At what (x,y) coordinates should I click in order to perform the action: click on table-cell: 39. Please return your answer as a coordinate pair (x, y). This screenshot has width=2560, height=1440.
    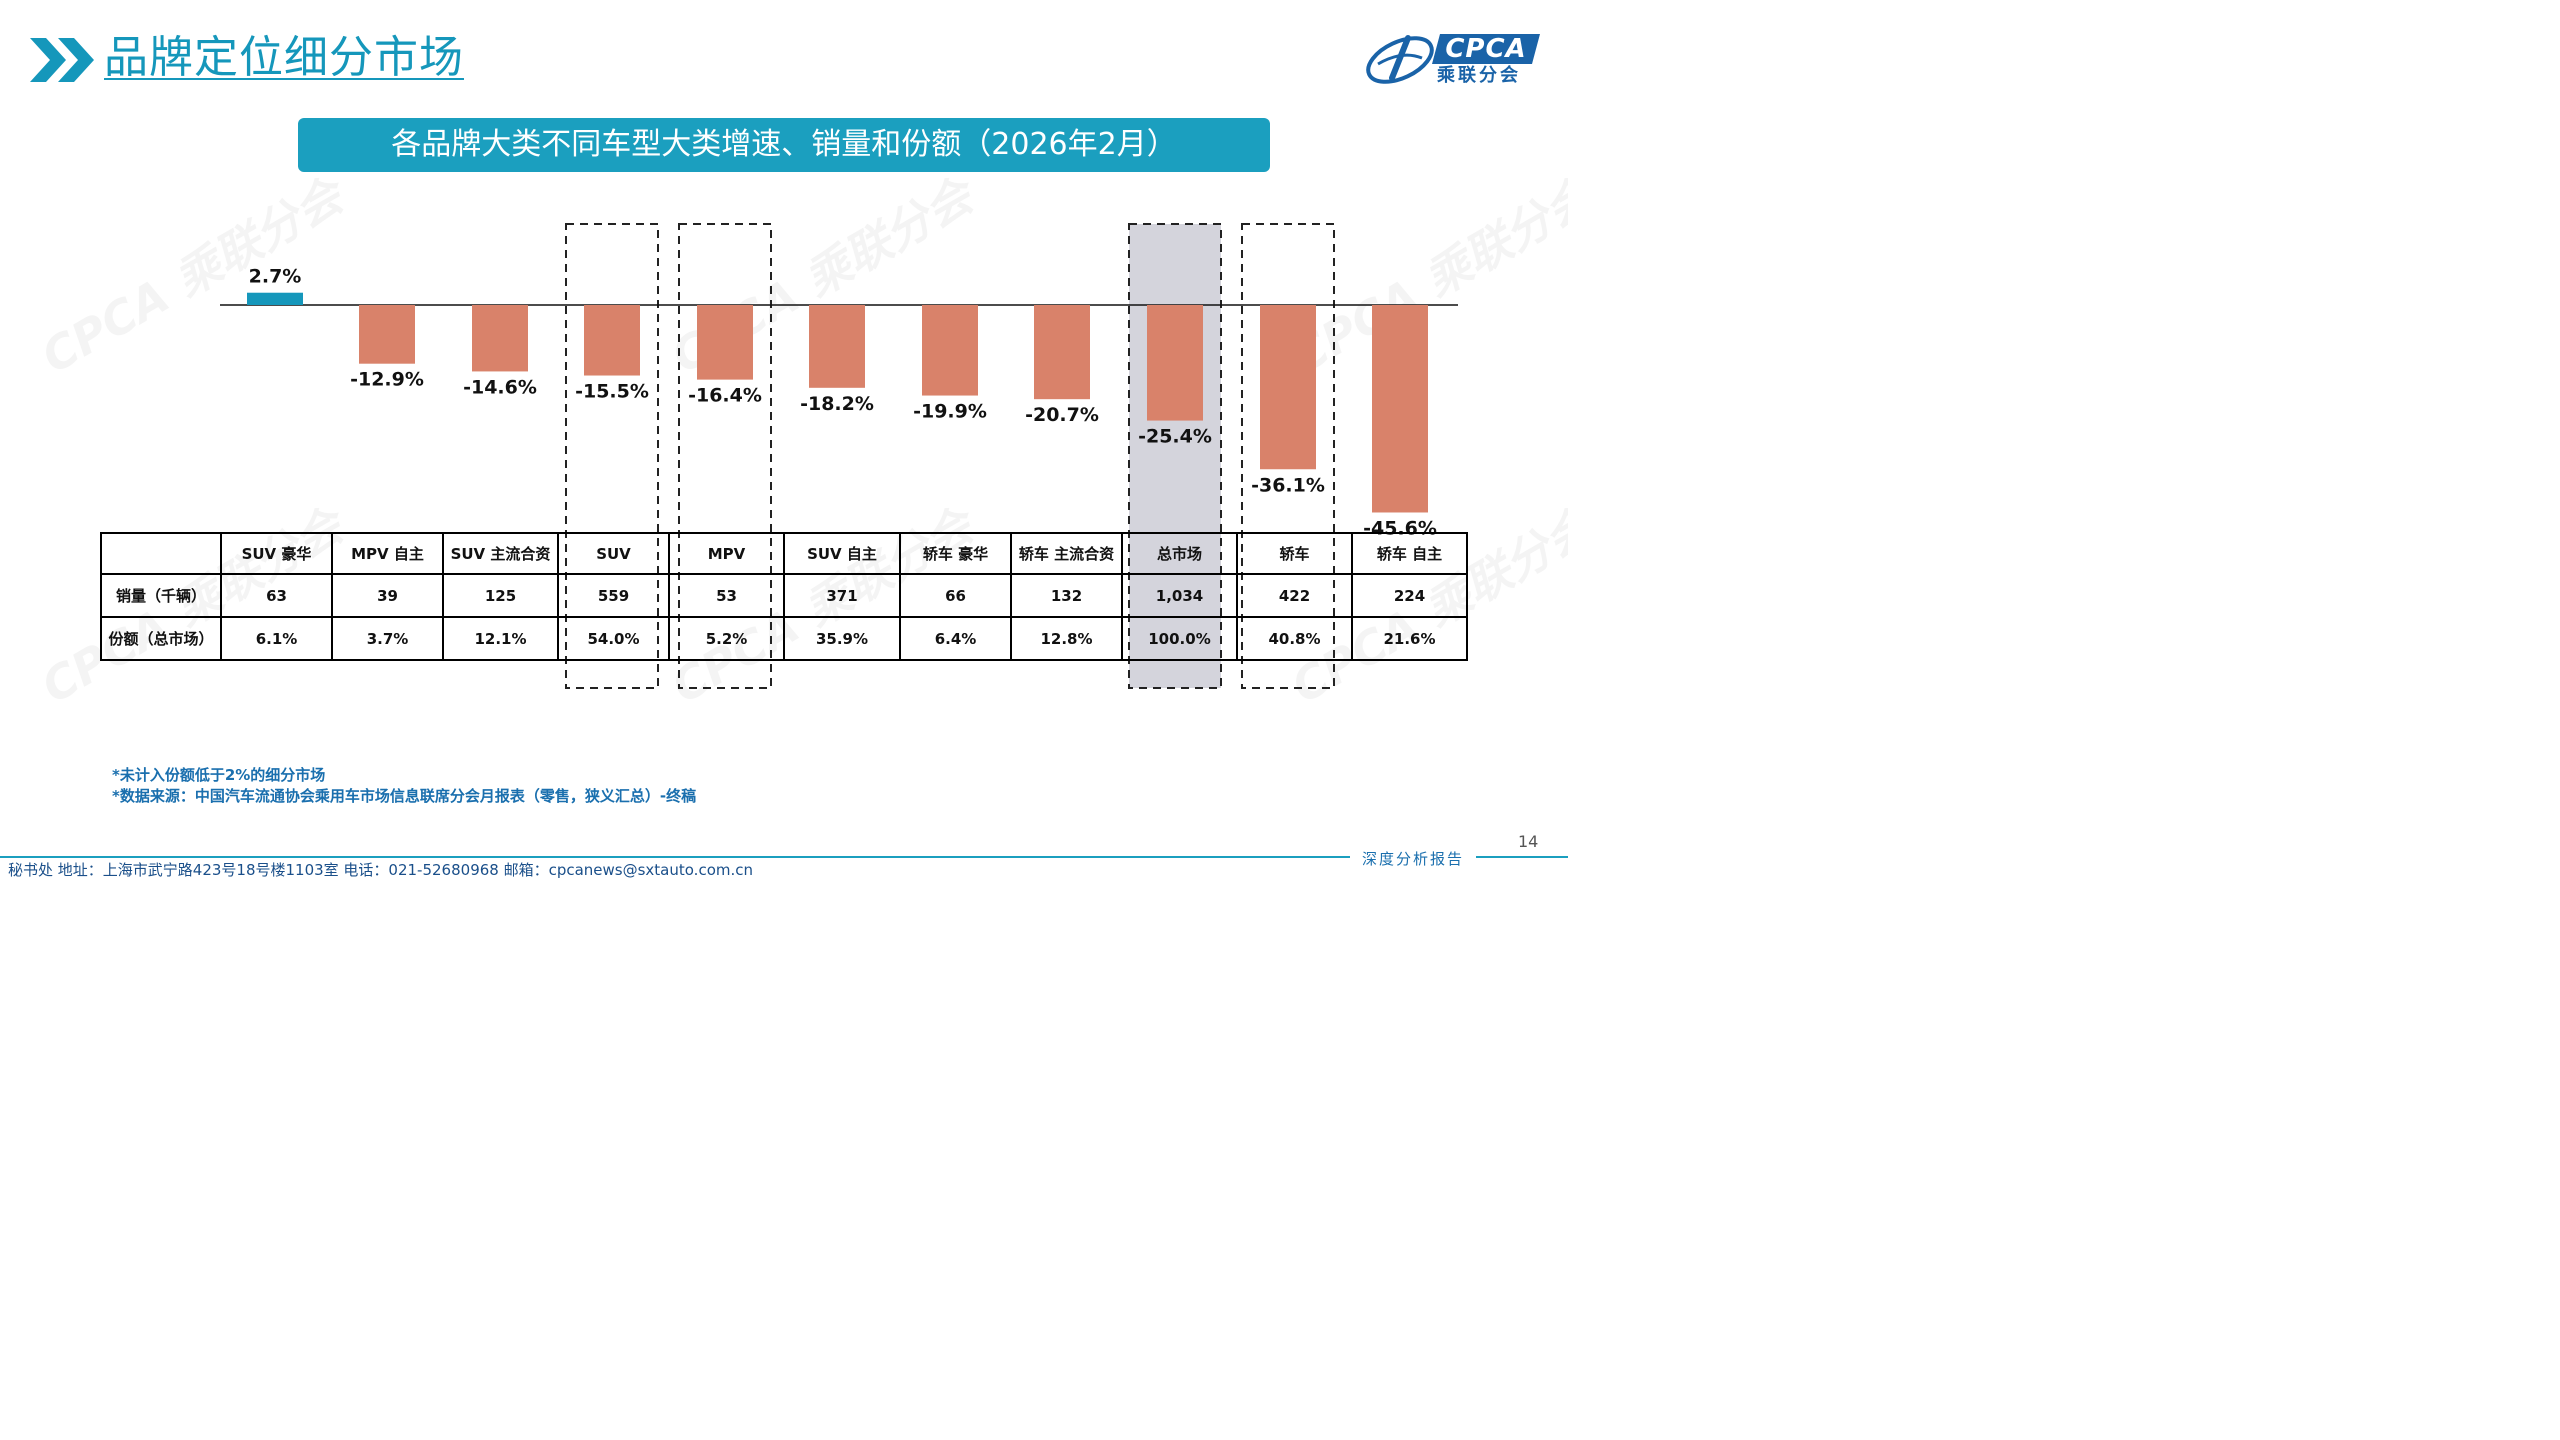
    Looking at the image, I should click on (387, 595).